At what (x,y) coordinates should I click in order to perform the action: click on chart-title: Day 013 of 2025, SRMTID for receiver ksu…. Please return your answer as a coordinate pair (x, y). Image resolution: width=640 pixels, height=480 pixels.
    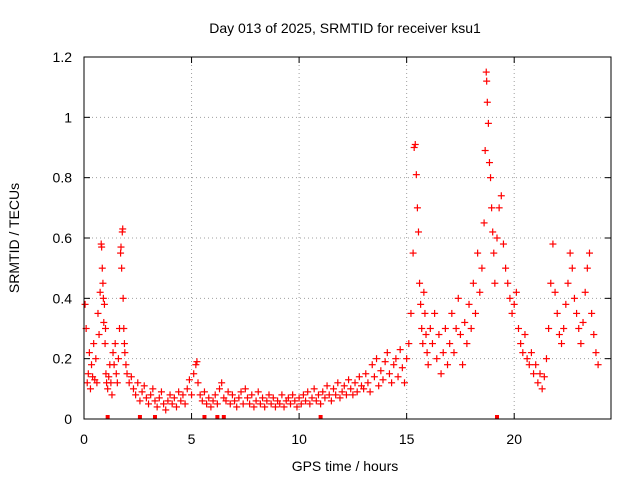
    Looking at the image, I should click on (345, 28).